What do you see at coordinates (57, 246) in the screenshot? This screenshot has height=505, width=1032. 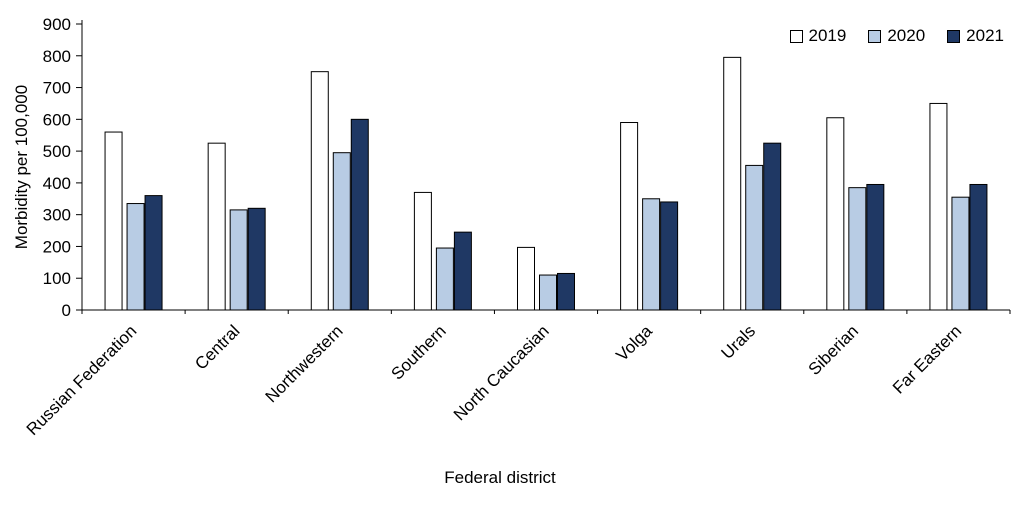 I see `y-tick-label: 200` at bounding box center [57, 246].